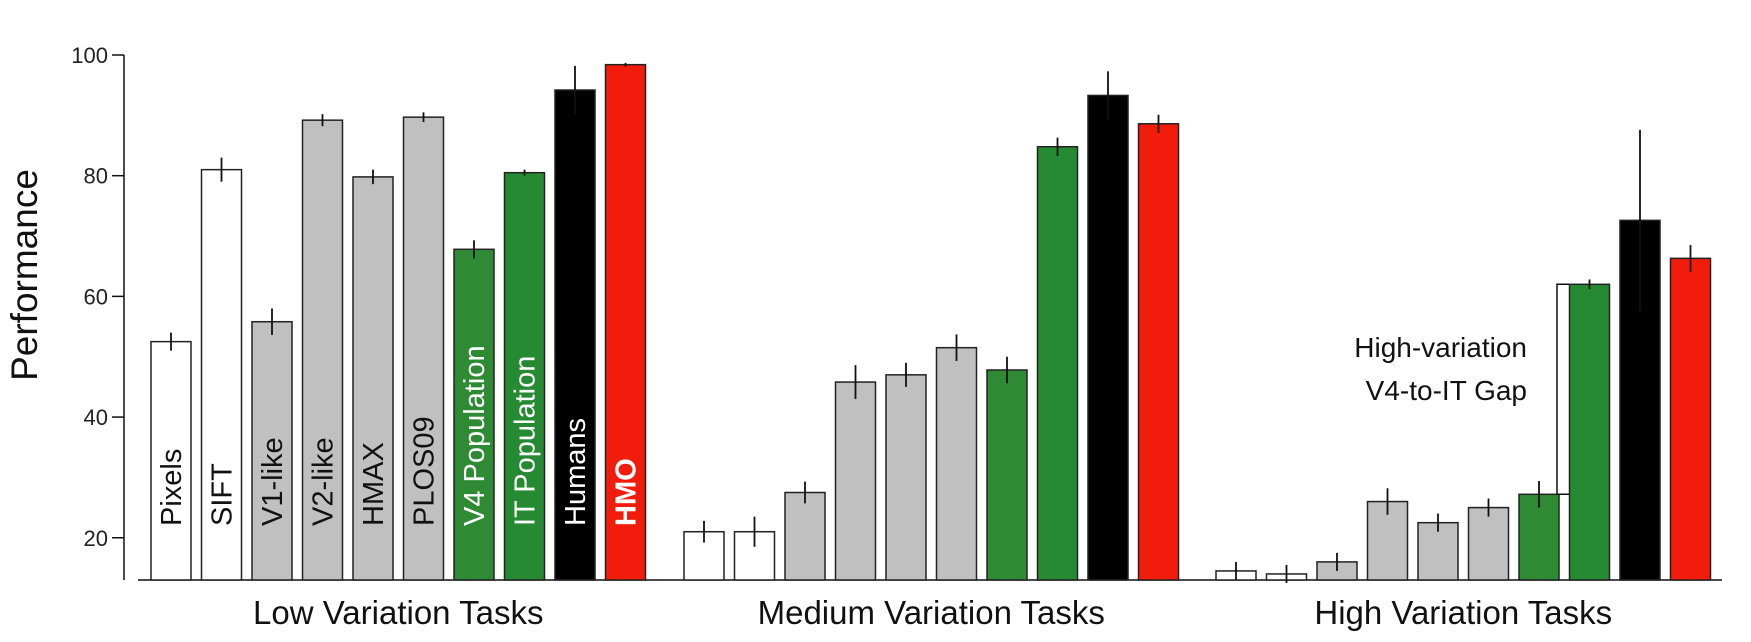 Image resolution: width=1751 pixels, height=642 pixels. What do you see at coordinates (221, 374) in the screenshot?
I see `bar-sift` at bounding box center [221, 374].